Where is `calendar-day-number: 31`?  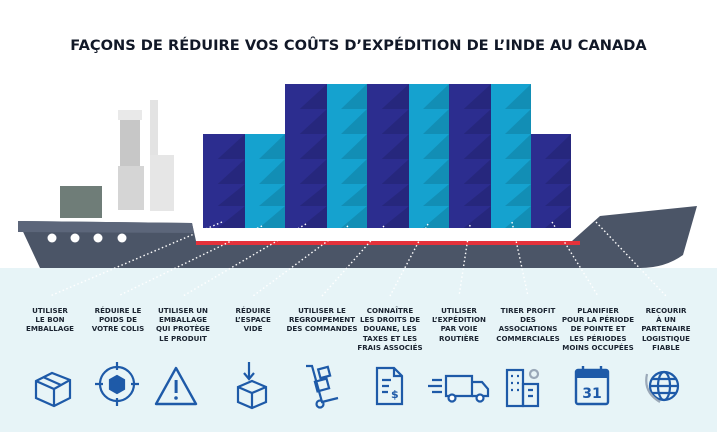
calendar-day-number: 31 is located at coordinates (591, 394).